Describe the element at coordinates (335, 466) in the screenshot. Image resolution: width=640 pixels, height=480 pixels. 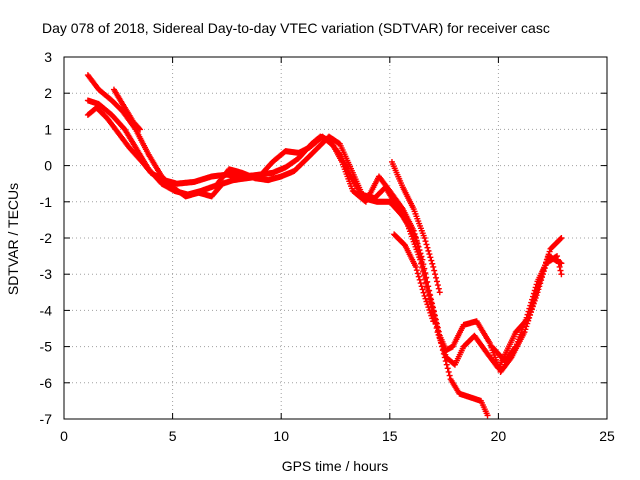
I see `x-axis-label: GPS time / hours` at that location.